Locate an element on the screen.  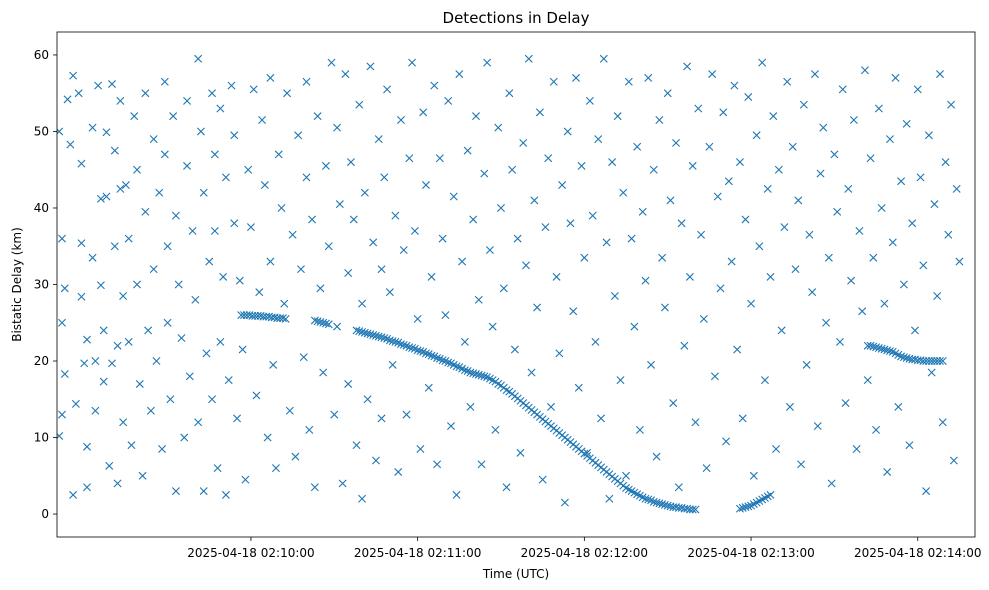
chart-title: Detections in Delay is located at coordinates (516, 18).